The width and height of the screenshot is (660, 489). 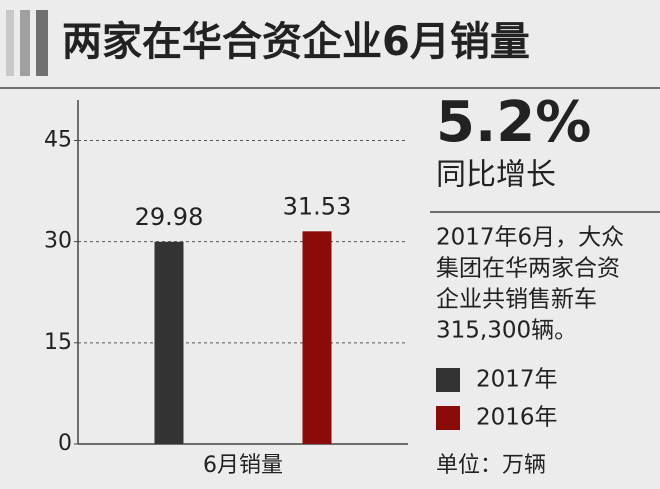 I want to click on legend-label: 2016年, so click(x=517, y=418).